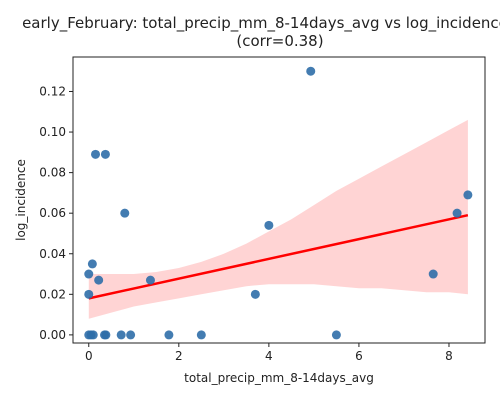  Describe the element at coordinates (52, 132) in the screenshot. I see `y-tick-label: 0.10` at that location.